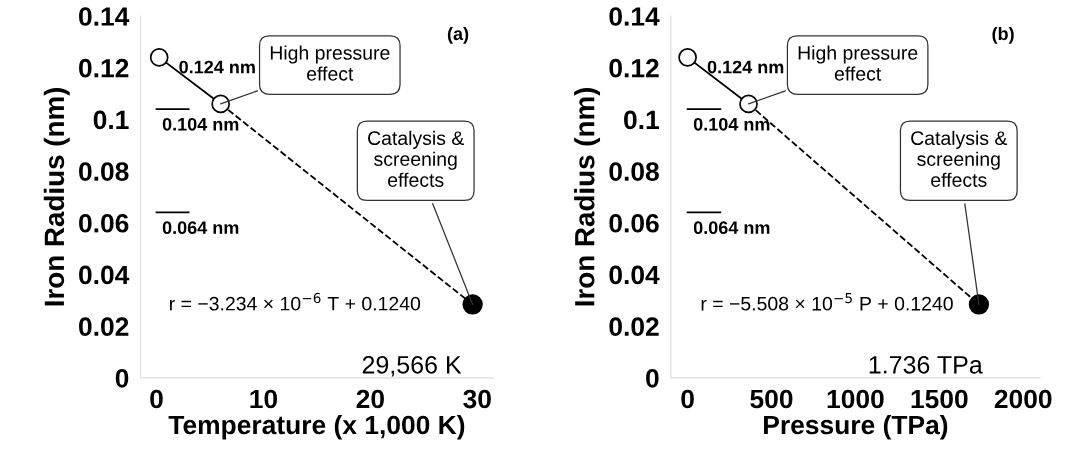 The height and width of the screenshot is (458, 1089). Describe the element at coordinates (771, 399) in the screenshot. I see `x-tick-label: 500` at that location.